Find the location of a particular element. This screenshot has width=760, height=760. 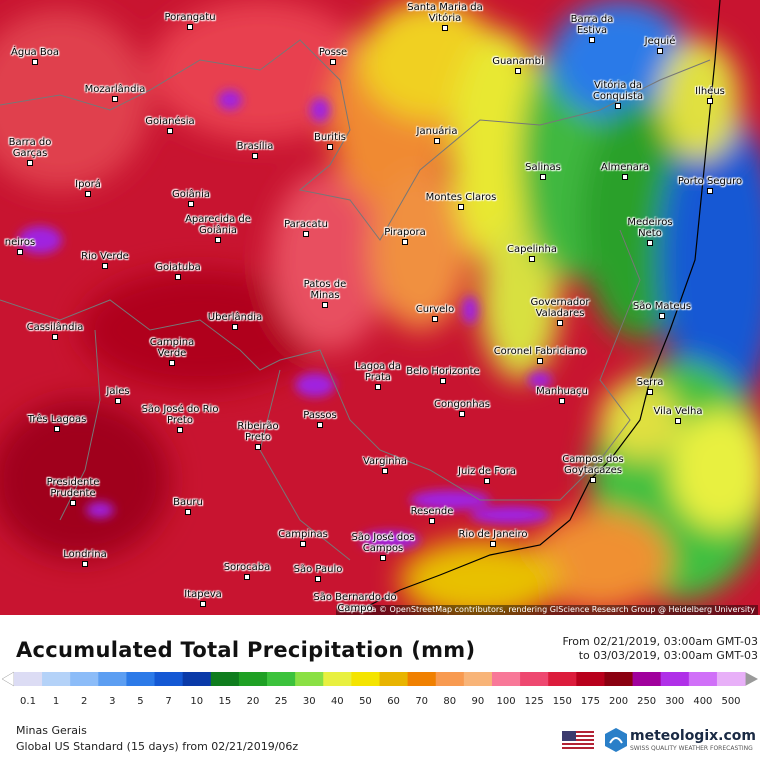

city-label: Manhuaçu is located at coordinates (562, 391).